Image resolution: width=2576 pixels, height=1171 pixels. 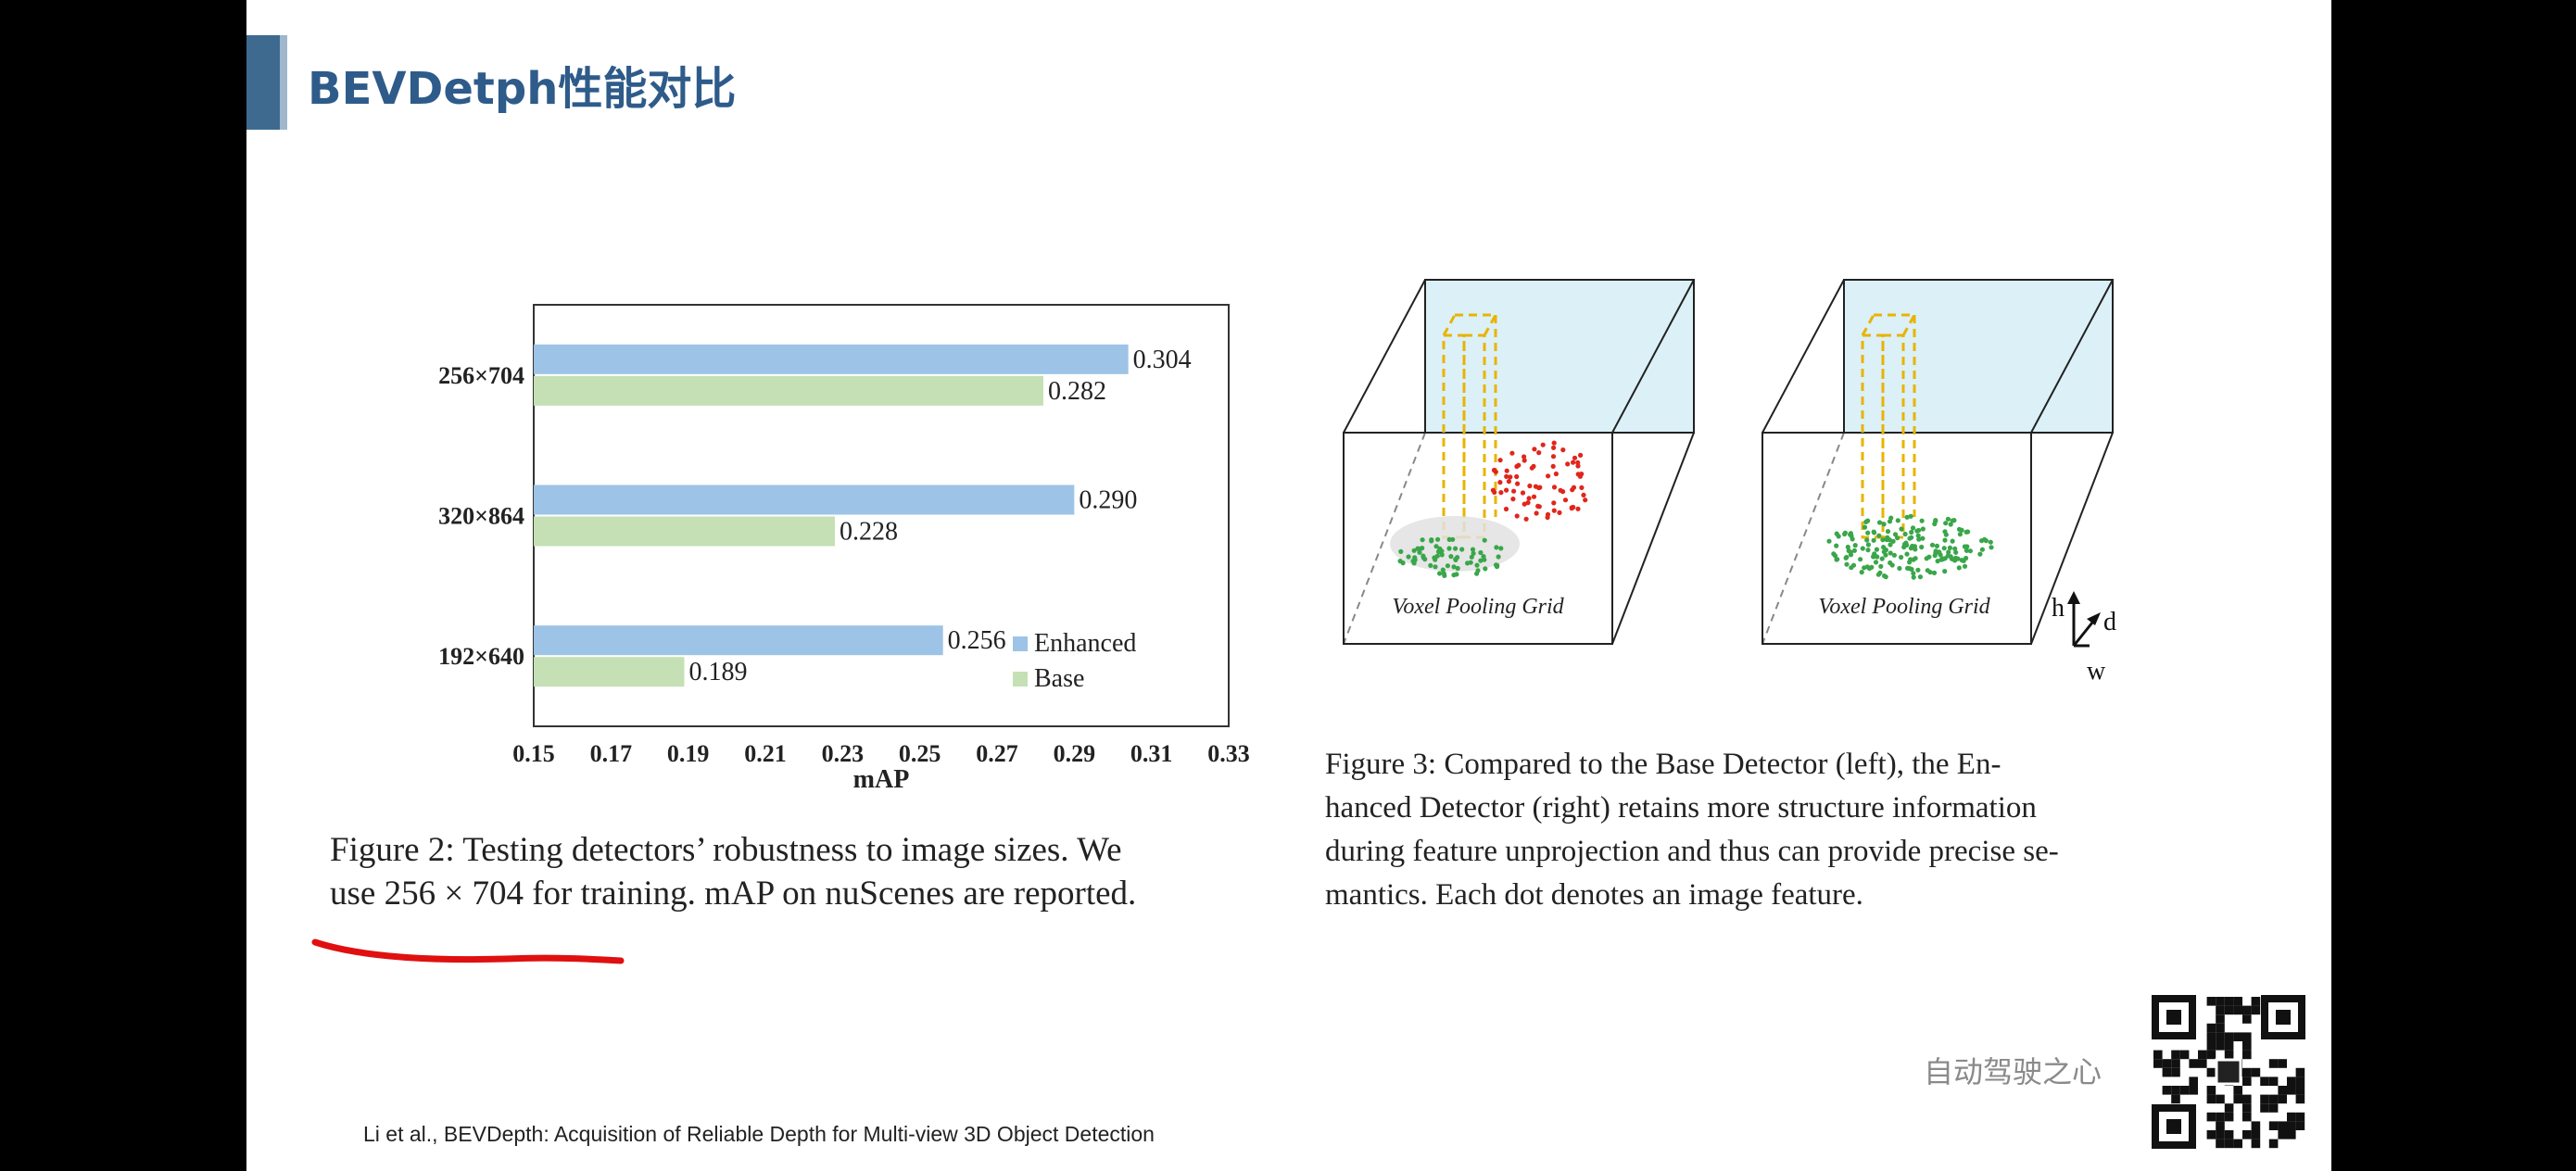 I want to click on x-tick-label: 0.33, so click(x=1228, y=754).